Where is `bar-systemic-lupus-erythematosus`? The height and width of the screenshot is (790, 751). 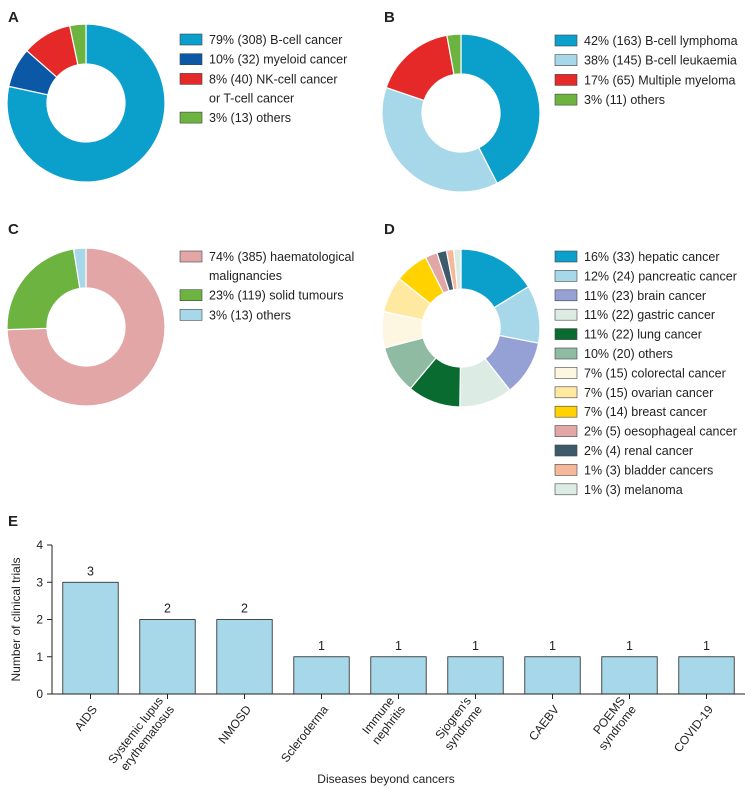 bar-systemic-lupus-erythematosus is located at coordinates (167, 657).